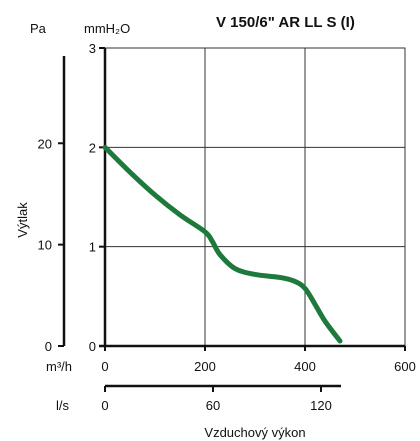  I want to click on mmh2o-unit-label: mmH₂O, so click(107, 28).